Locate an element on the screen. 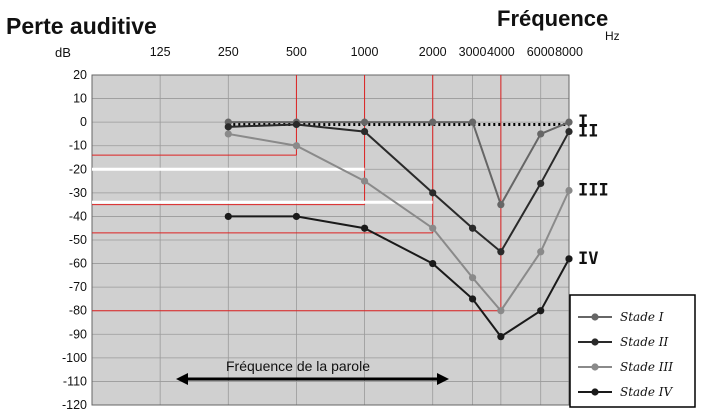  legend-label: Stade I is located at coordinates (642, 317).